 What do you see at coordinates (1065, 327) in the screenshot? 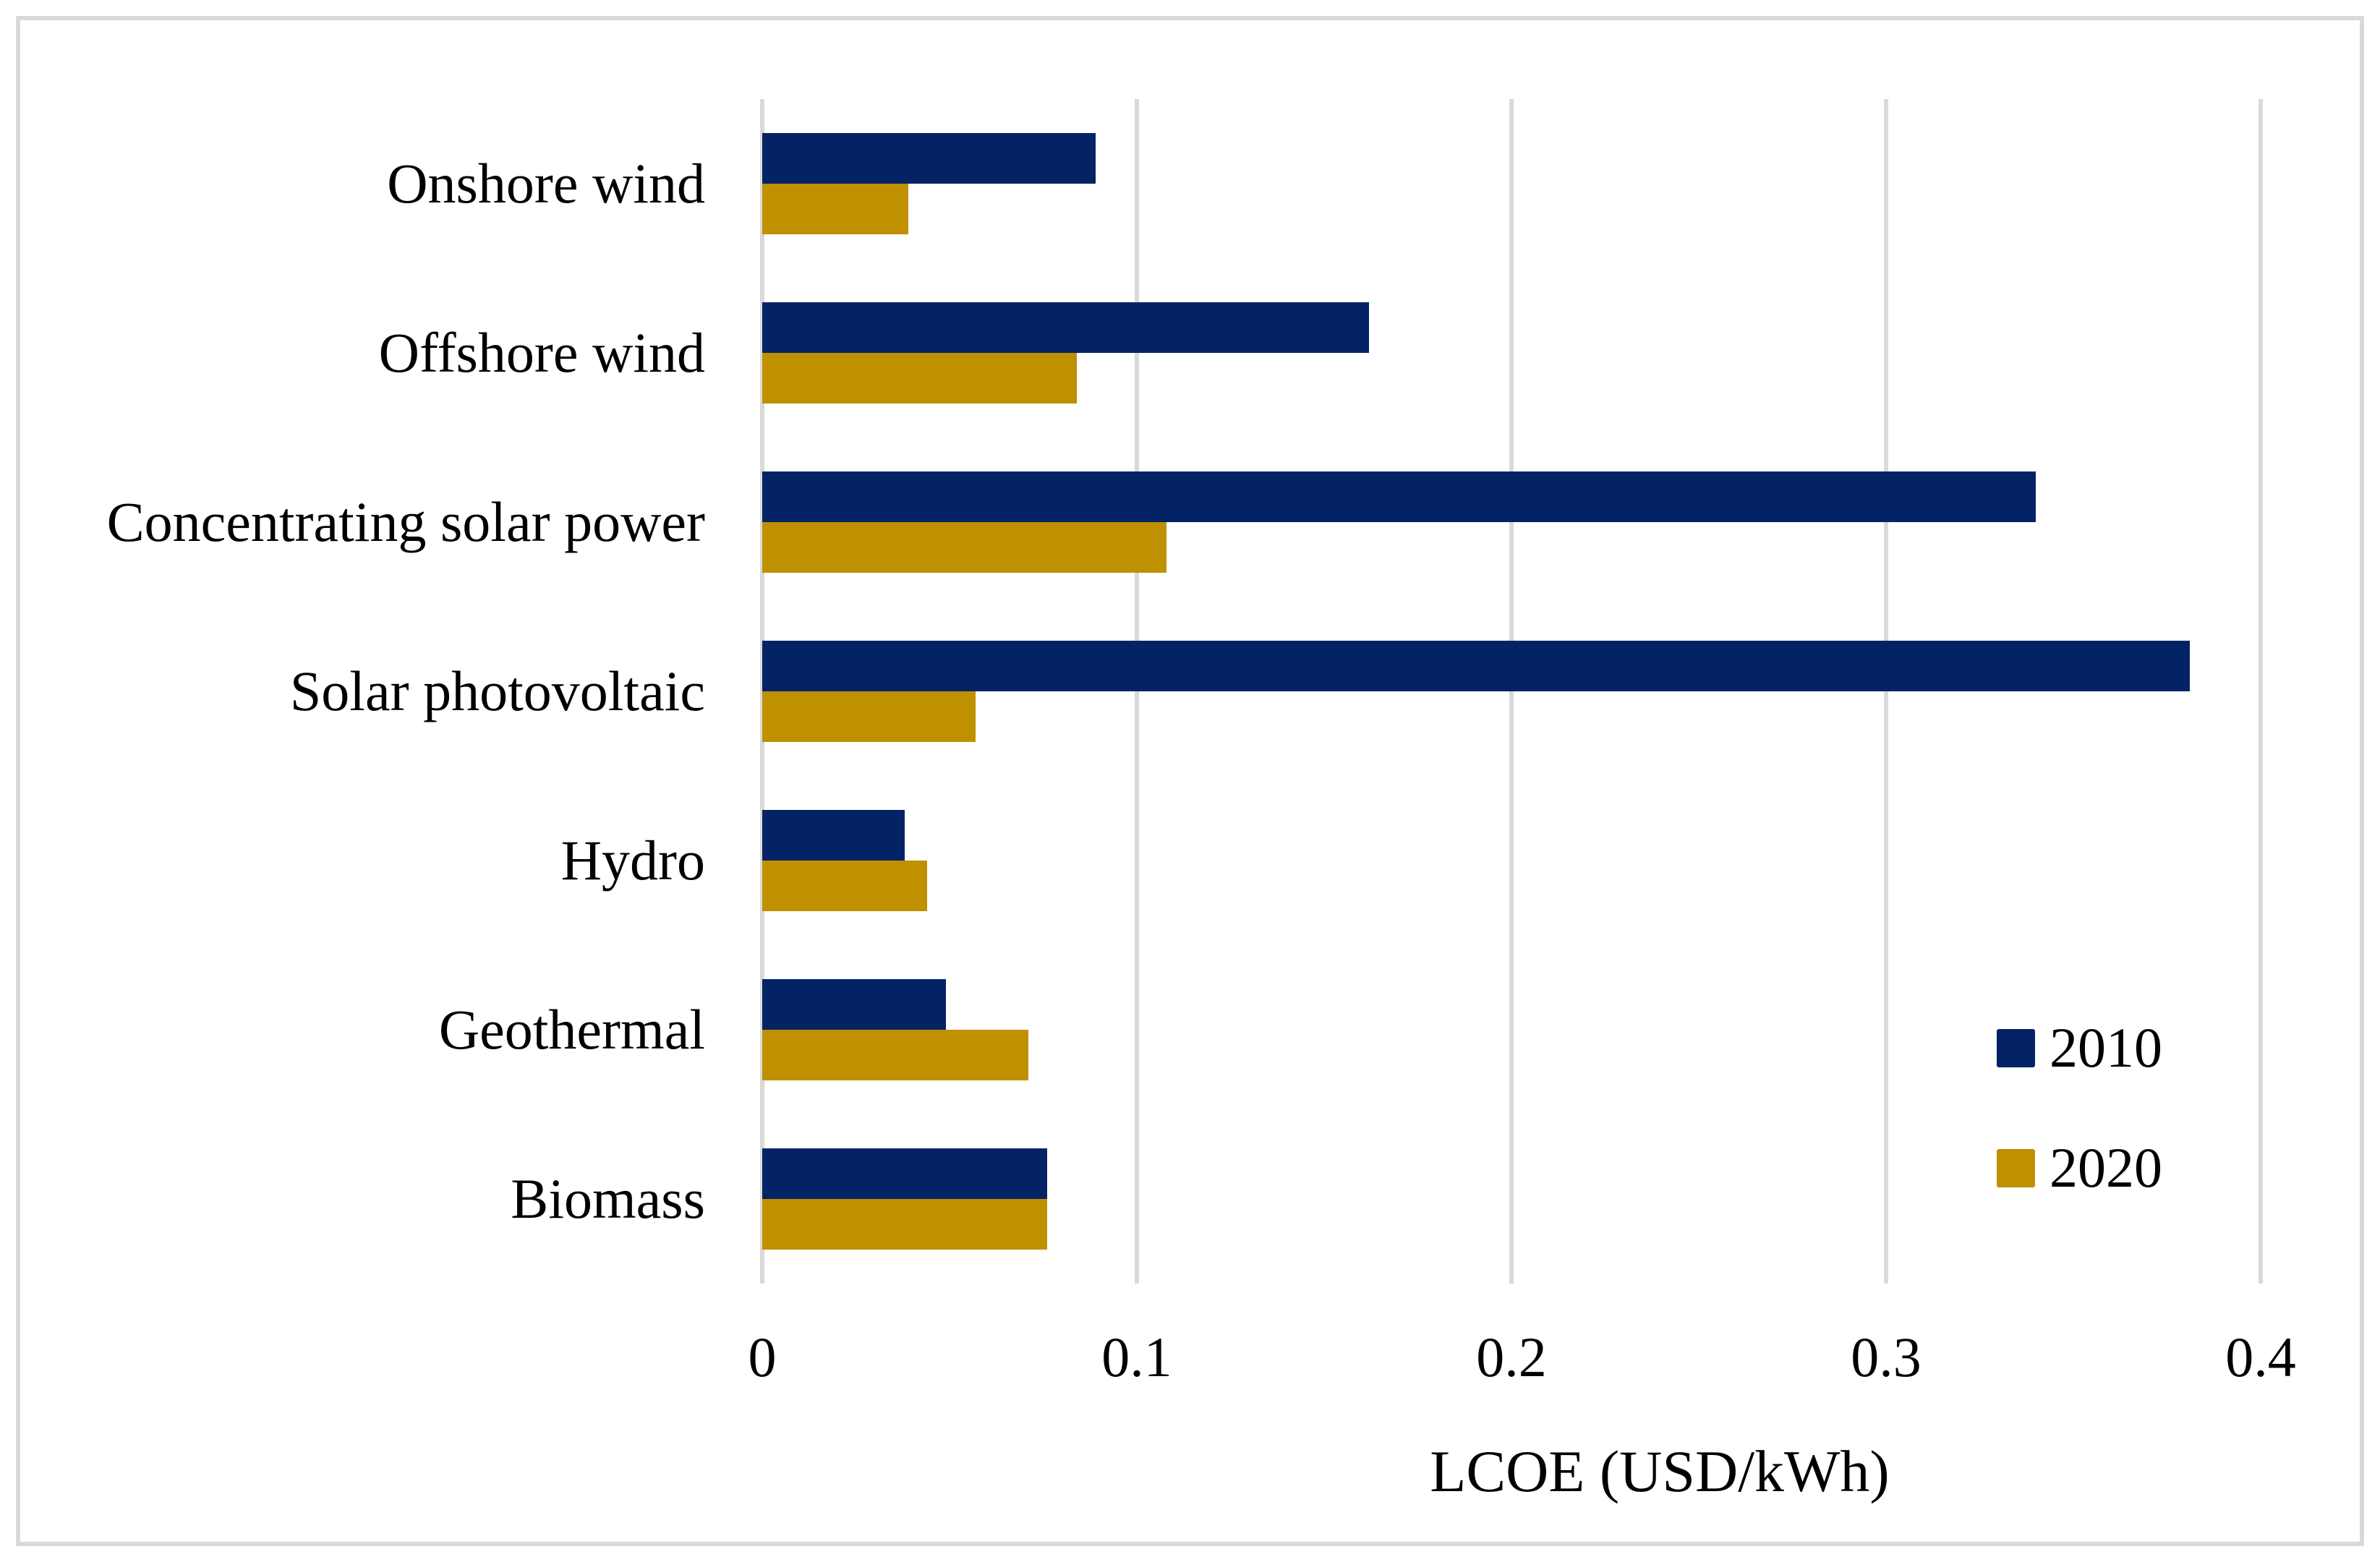
I see `bar-2010-offshore-wind` at bounding box center [1065, 327].